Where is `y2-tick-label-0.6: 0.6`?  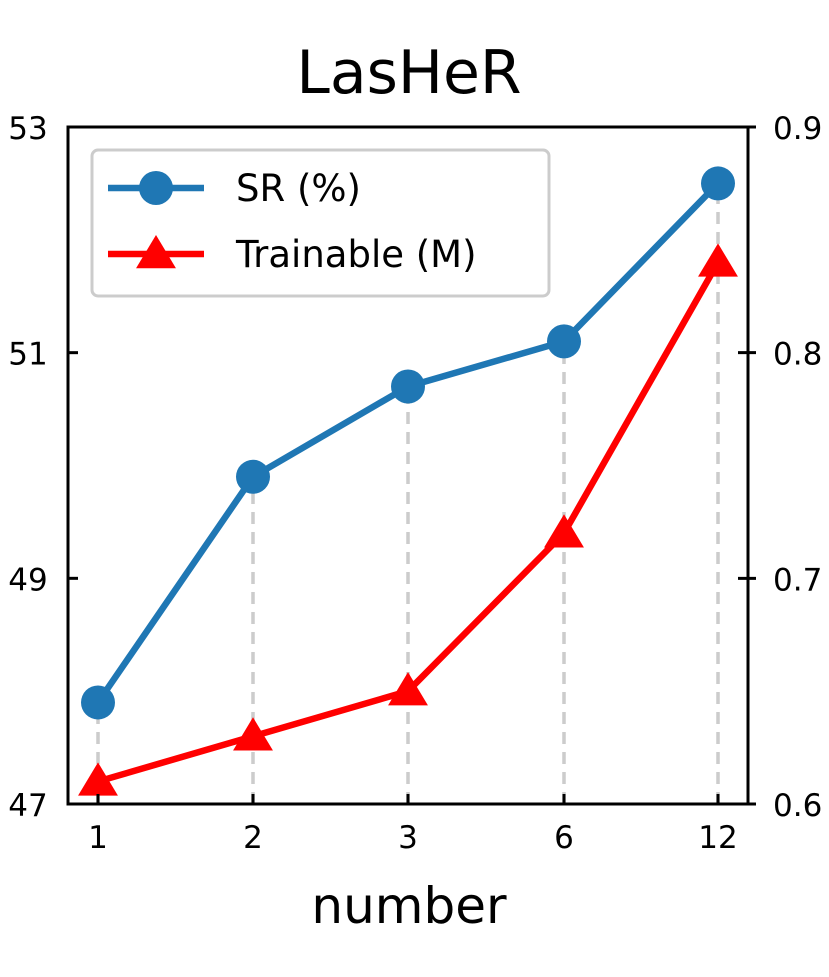 y2-tick-label-0.6: 0.6 is located at coordinates (797, 806).